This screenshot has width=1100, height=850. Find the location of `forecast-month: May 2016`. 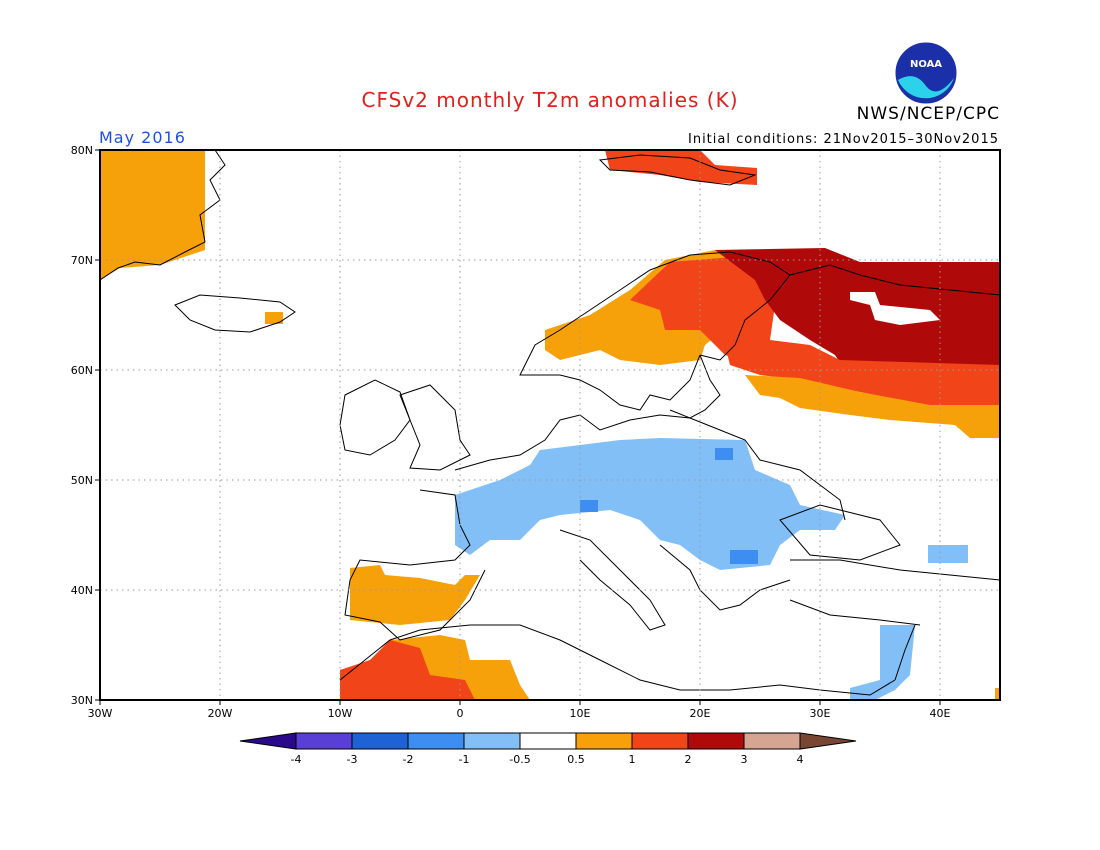

forecast-month: May 2016 is located at coordinates (142, 137).